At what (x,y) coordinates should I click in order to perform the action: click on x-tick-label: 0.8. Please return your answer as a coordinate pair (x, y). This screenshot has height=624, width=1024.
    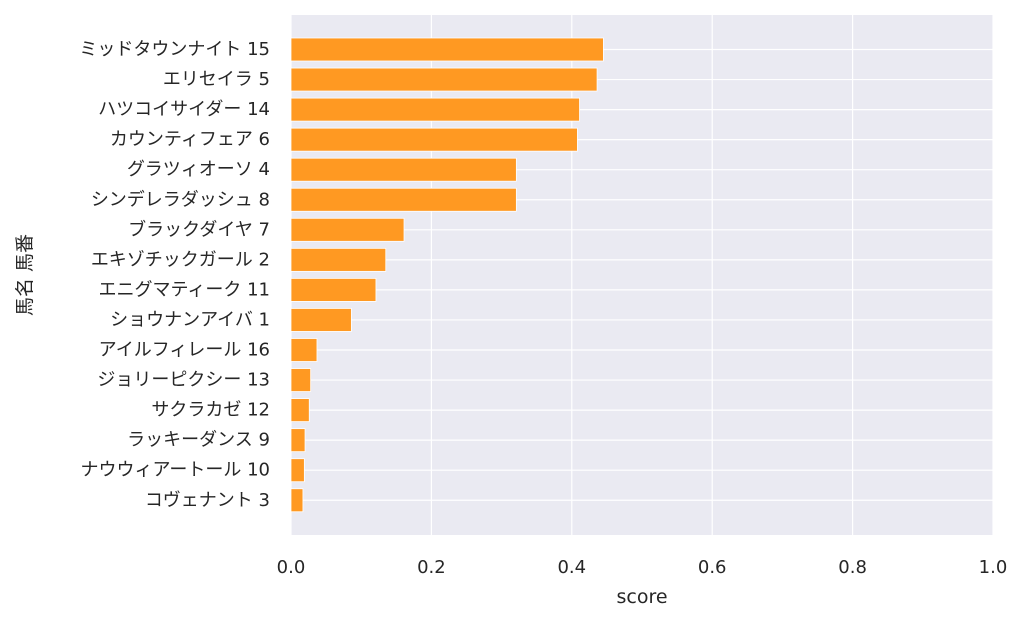
    Looking at the image, I should click on (852, 567).